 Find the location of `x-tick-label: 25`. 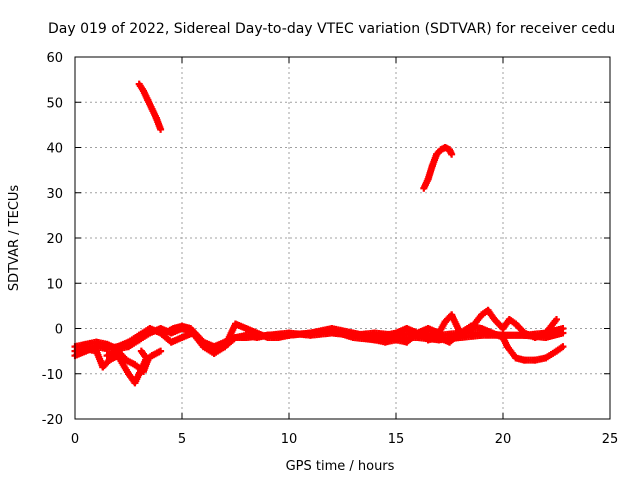

x-tick-label: 25 is located at coordinates (610, 439).